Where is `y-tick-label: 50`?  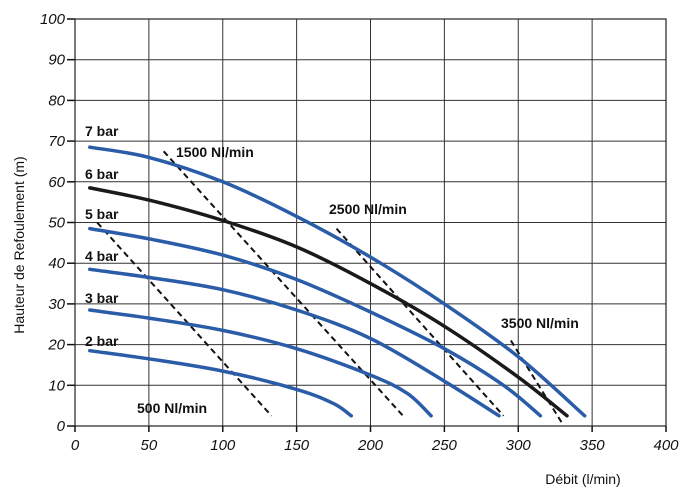
y-tick-label: 50 is located at coordinates (56, 223).